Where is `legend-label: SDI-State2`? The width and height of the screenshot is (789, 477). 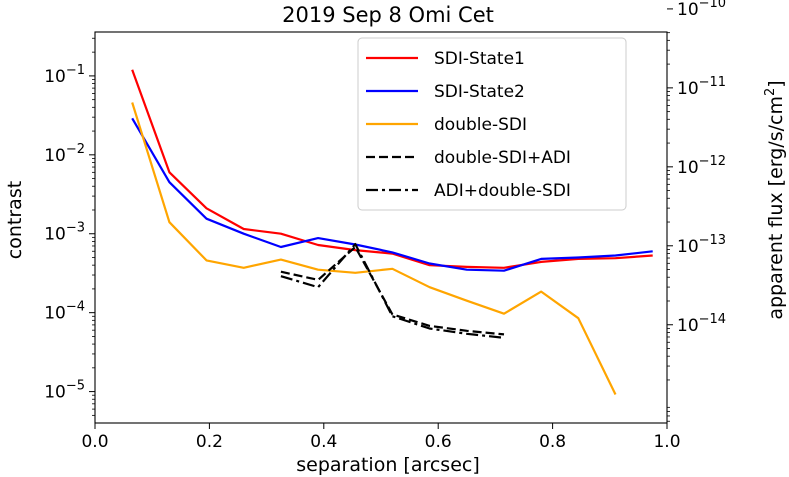
legend-label: SDI-State2 is located at coordinates (479, 92).